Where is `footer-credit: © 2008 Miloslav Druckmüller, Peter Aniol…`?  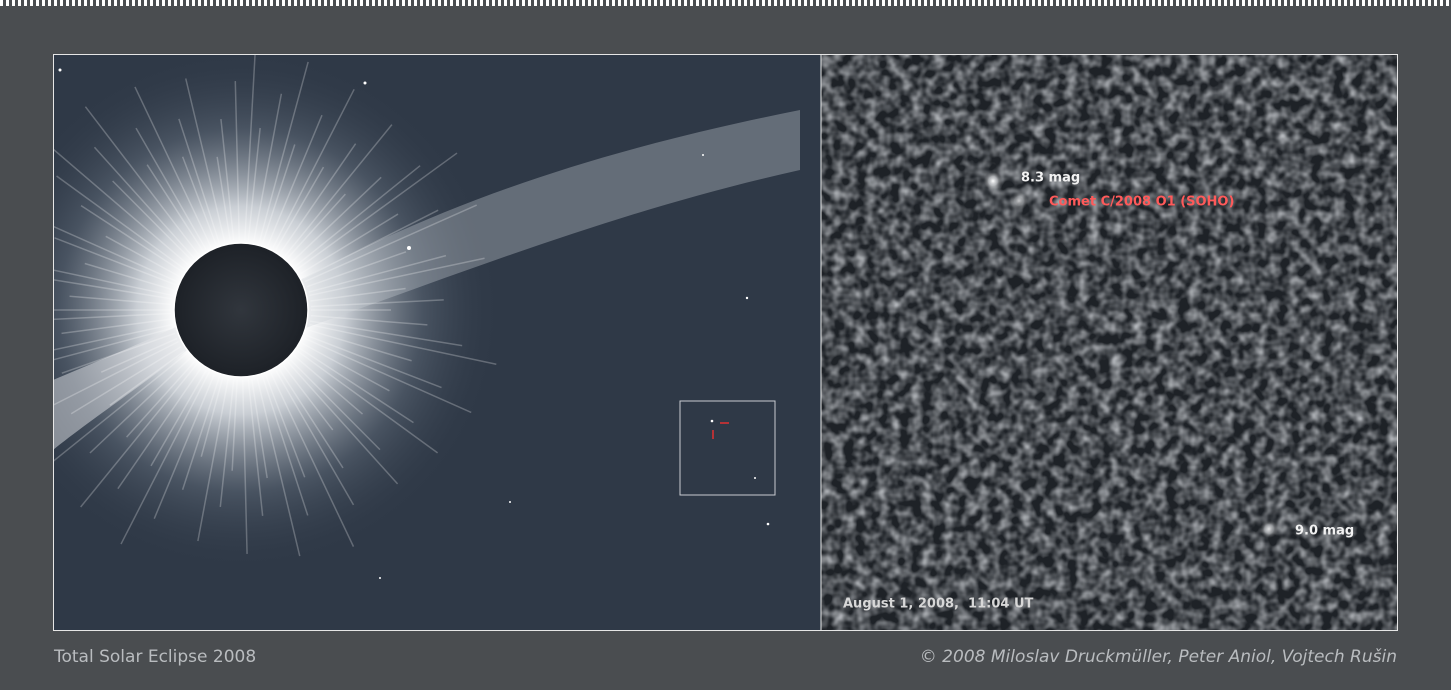
footer-credit: © 2008 Miloslav Druckmüller, Peter Aniol… is located at coordinates (1158, 657).